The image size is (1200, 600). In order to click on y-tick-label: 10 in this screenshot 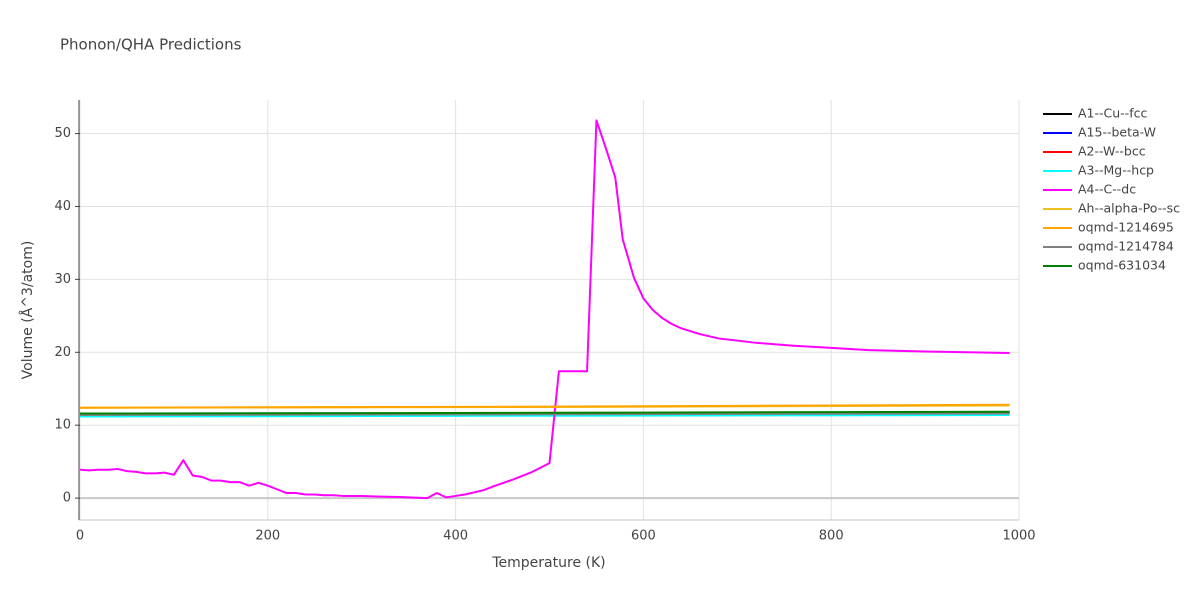, I will do `click(62, 425)`.